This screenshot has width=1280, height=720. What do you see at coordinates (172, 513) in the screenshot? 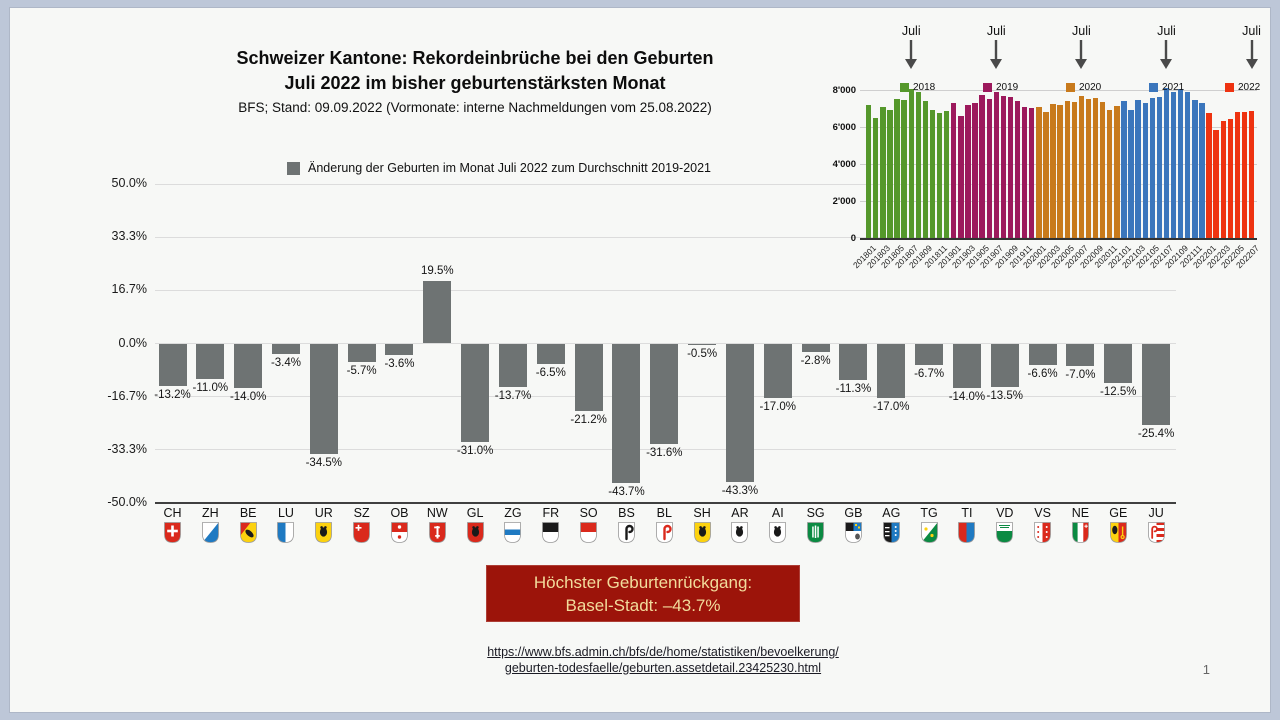
I see `canton-label-CH: CH` at bounding box center [172, 513].